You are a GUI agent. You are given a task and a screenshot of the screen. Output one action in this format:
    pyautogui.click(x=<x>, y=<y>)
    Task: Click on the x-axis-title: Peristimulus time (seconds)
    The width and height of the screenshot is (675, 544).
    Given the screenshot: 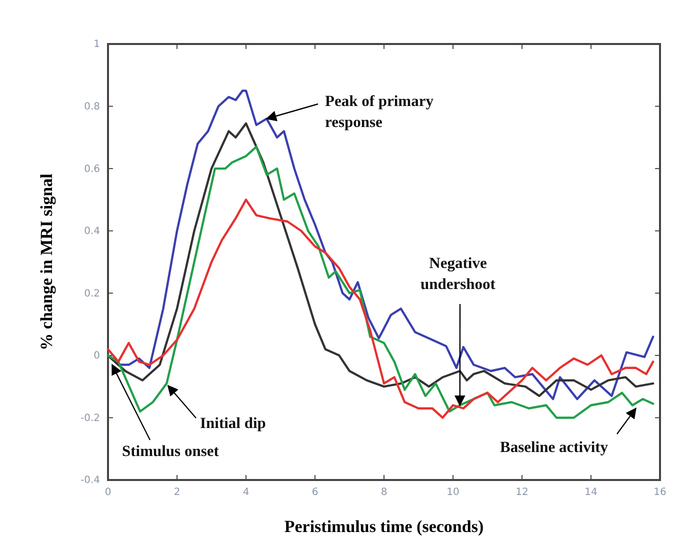 What is the action you would take?
    pyautogui.click(x=384, y=526)
    